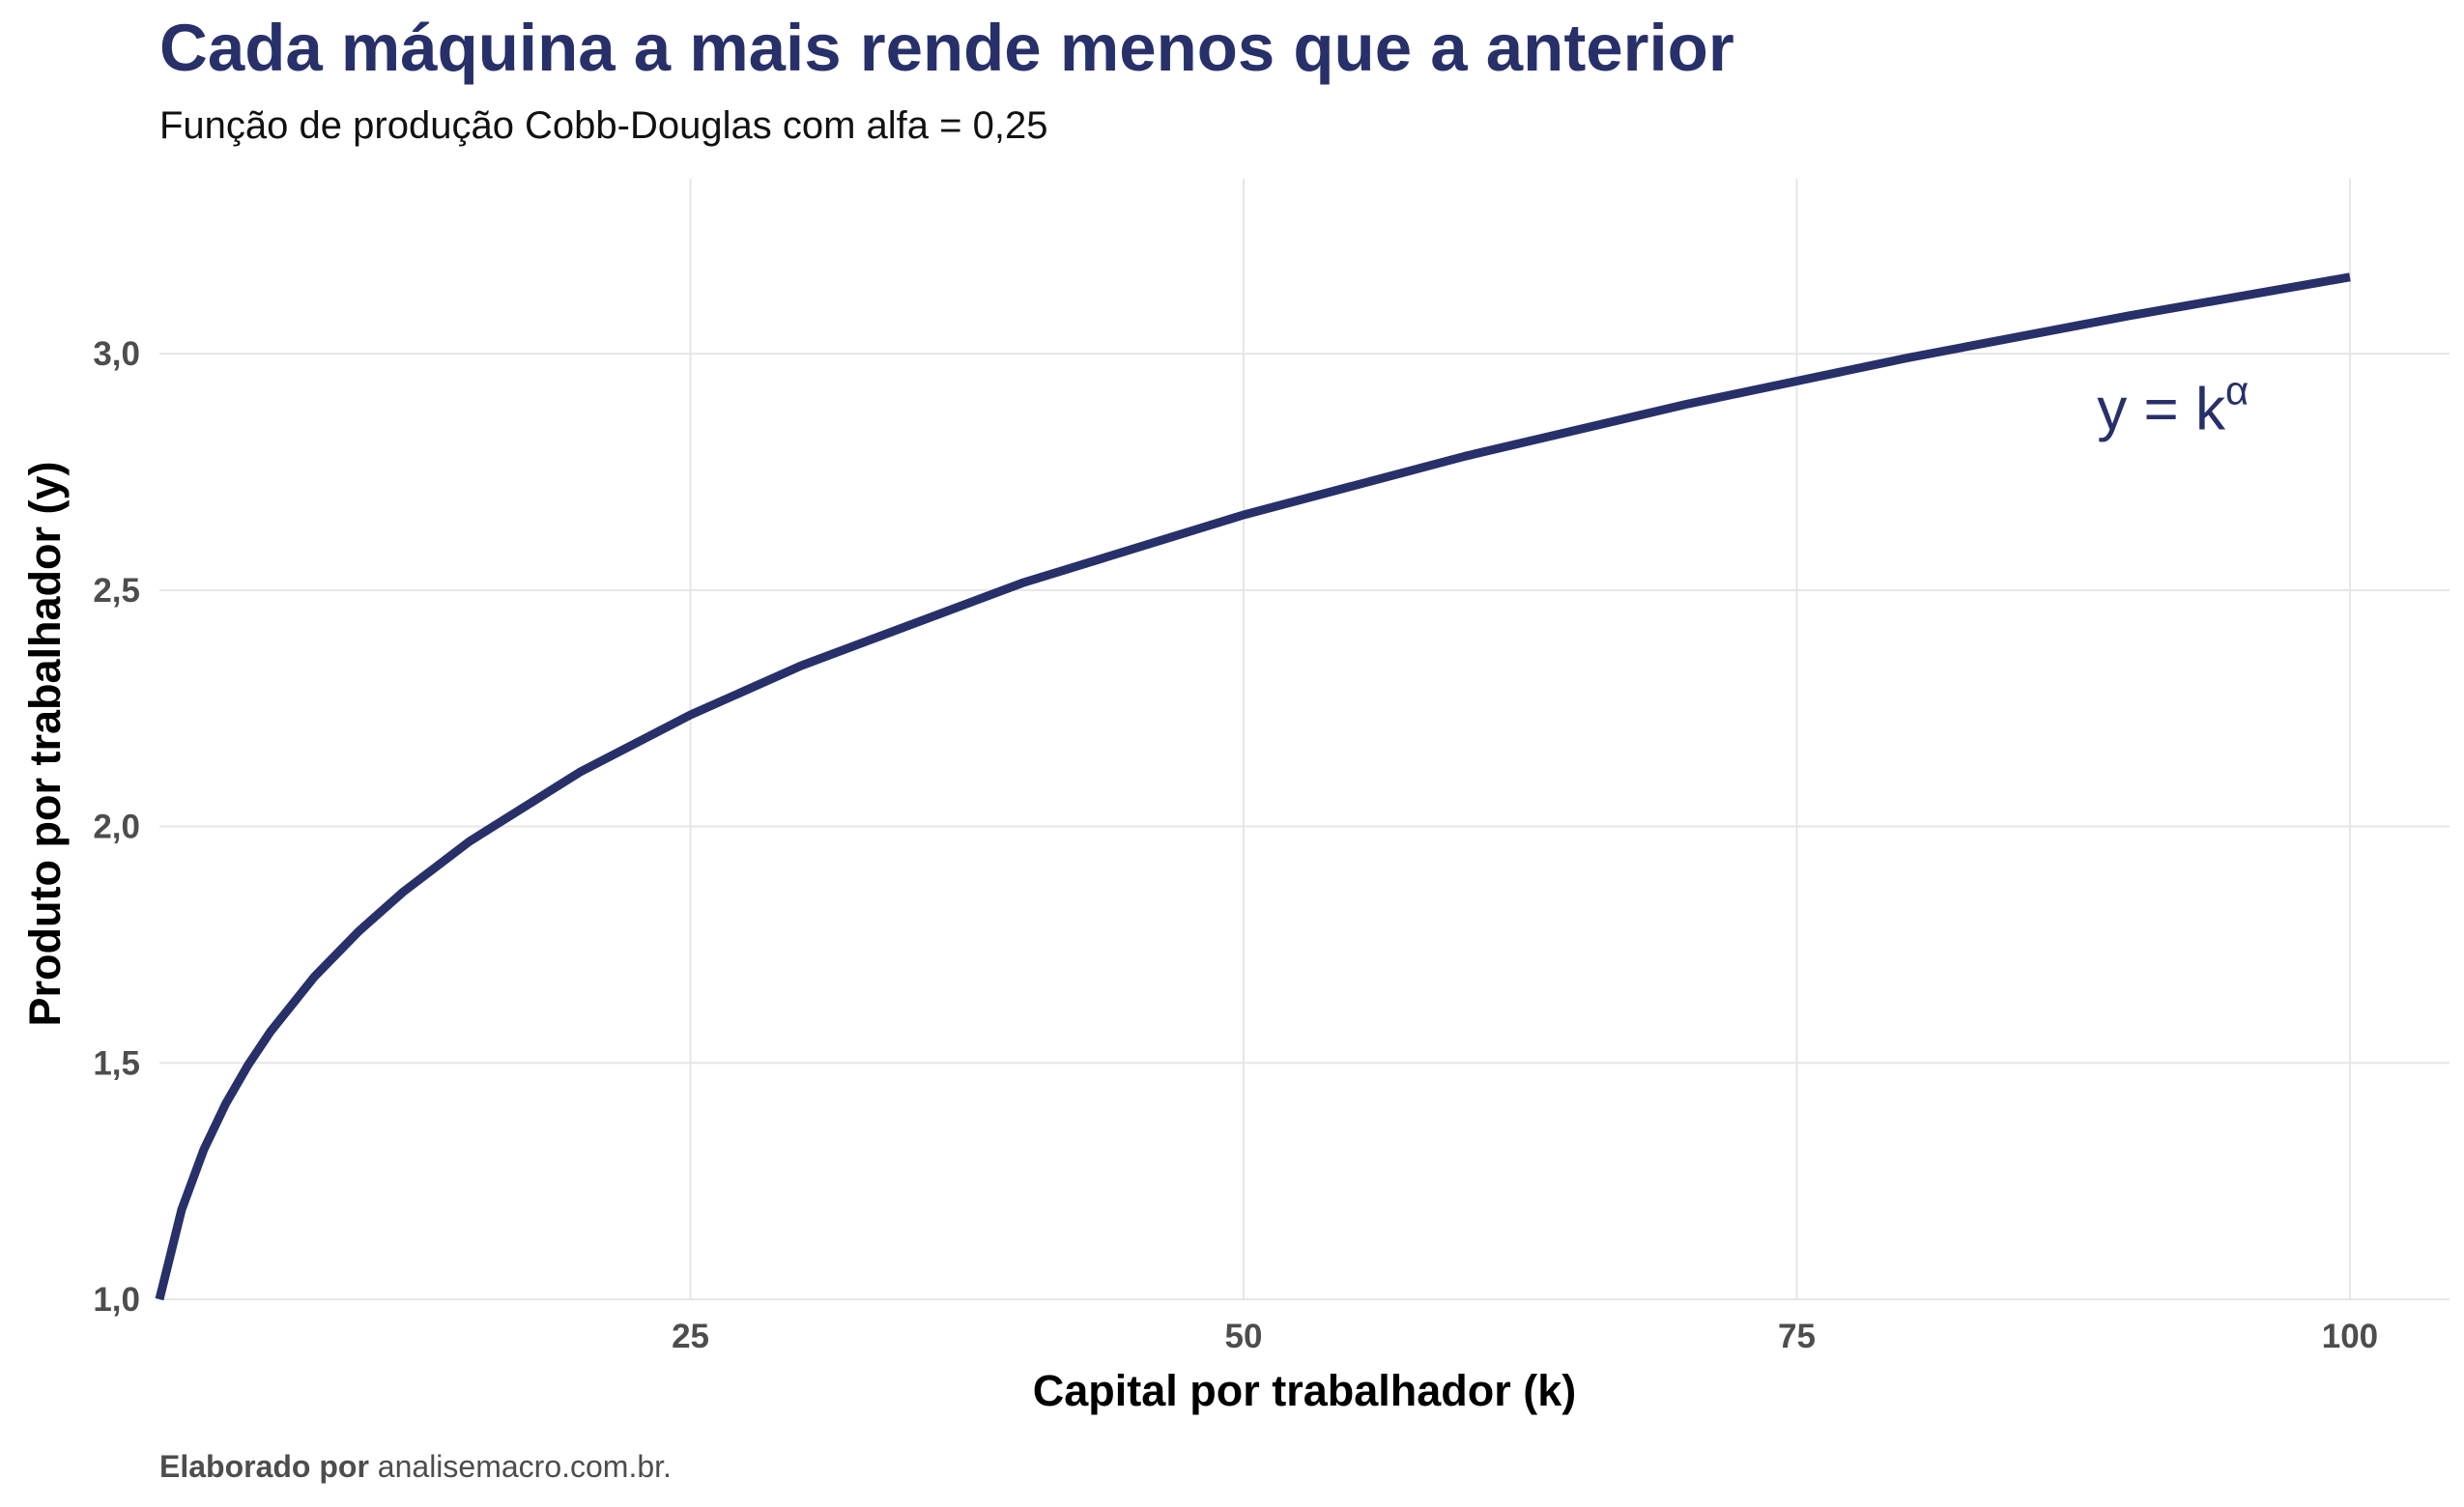  Describe the element at coordinates (1797, 1336) in the screenshot. I see `x-tick-label: 75` at that location.